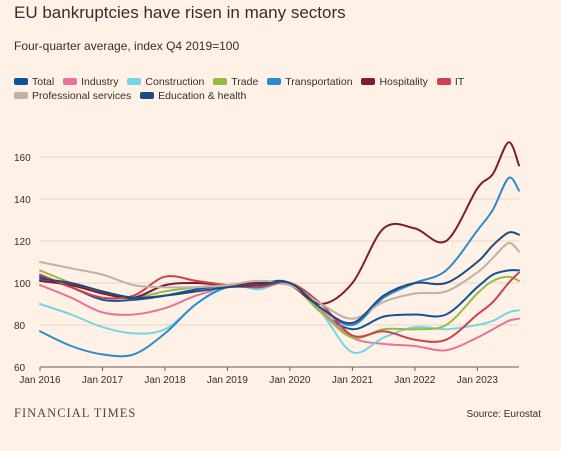 The width and height of the screenshot is (561, 451). I want to click on x-tick-label: Jan 2023, so click(478, 380).